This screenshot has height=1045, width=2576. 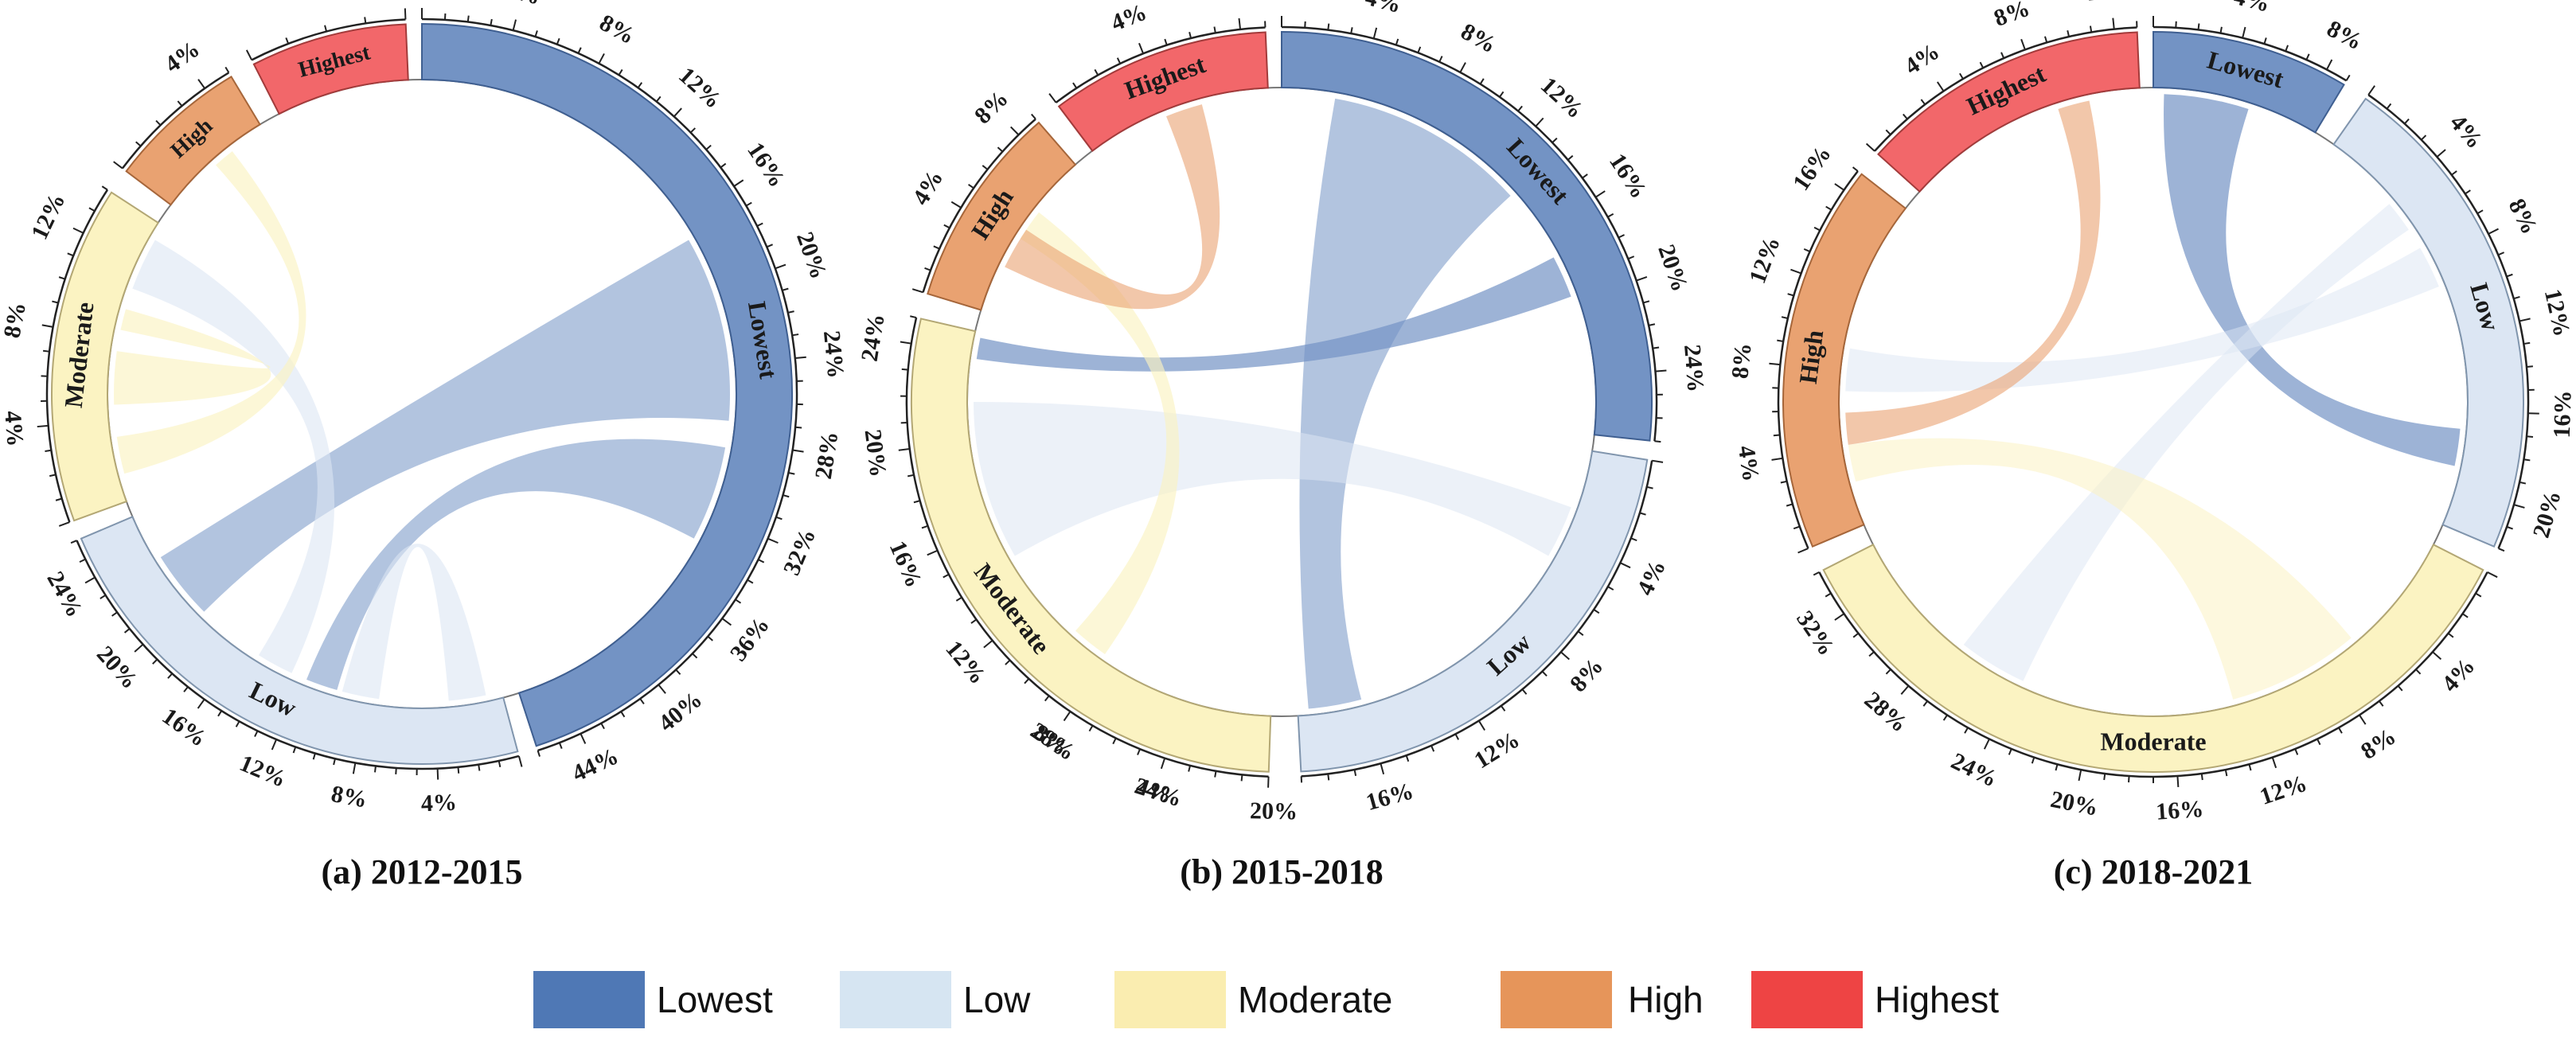 What do you see at coordinates (1467, 236) in the screenshot?
I see `segment-lowest` at bounding box center [1467, 236].